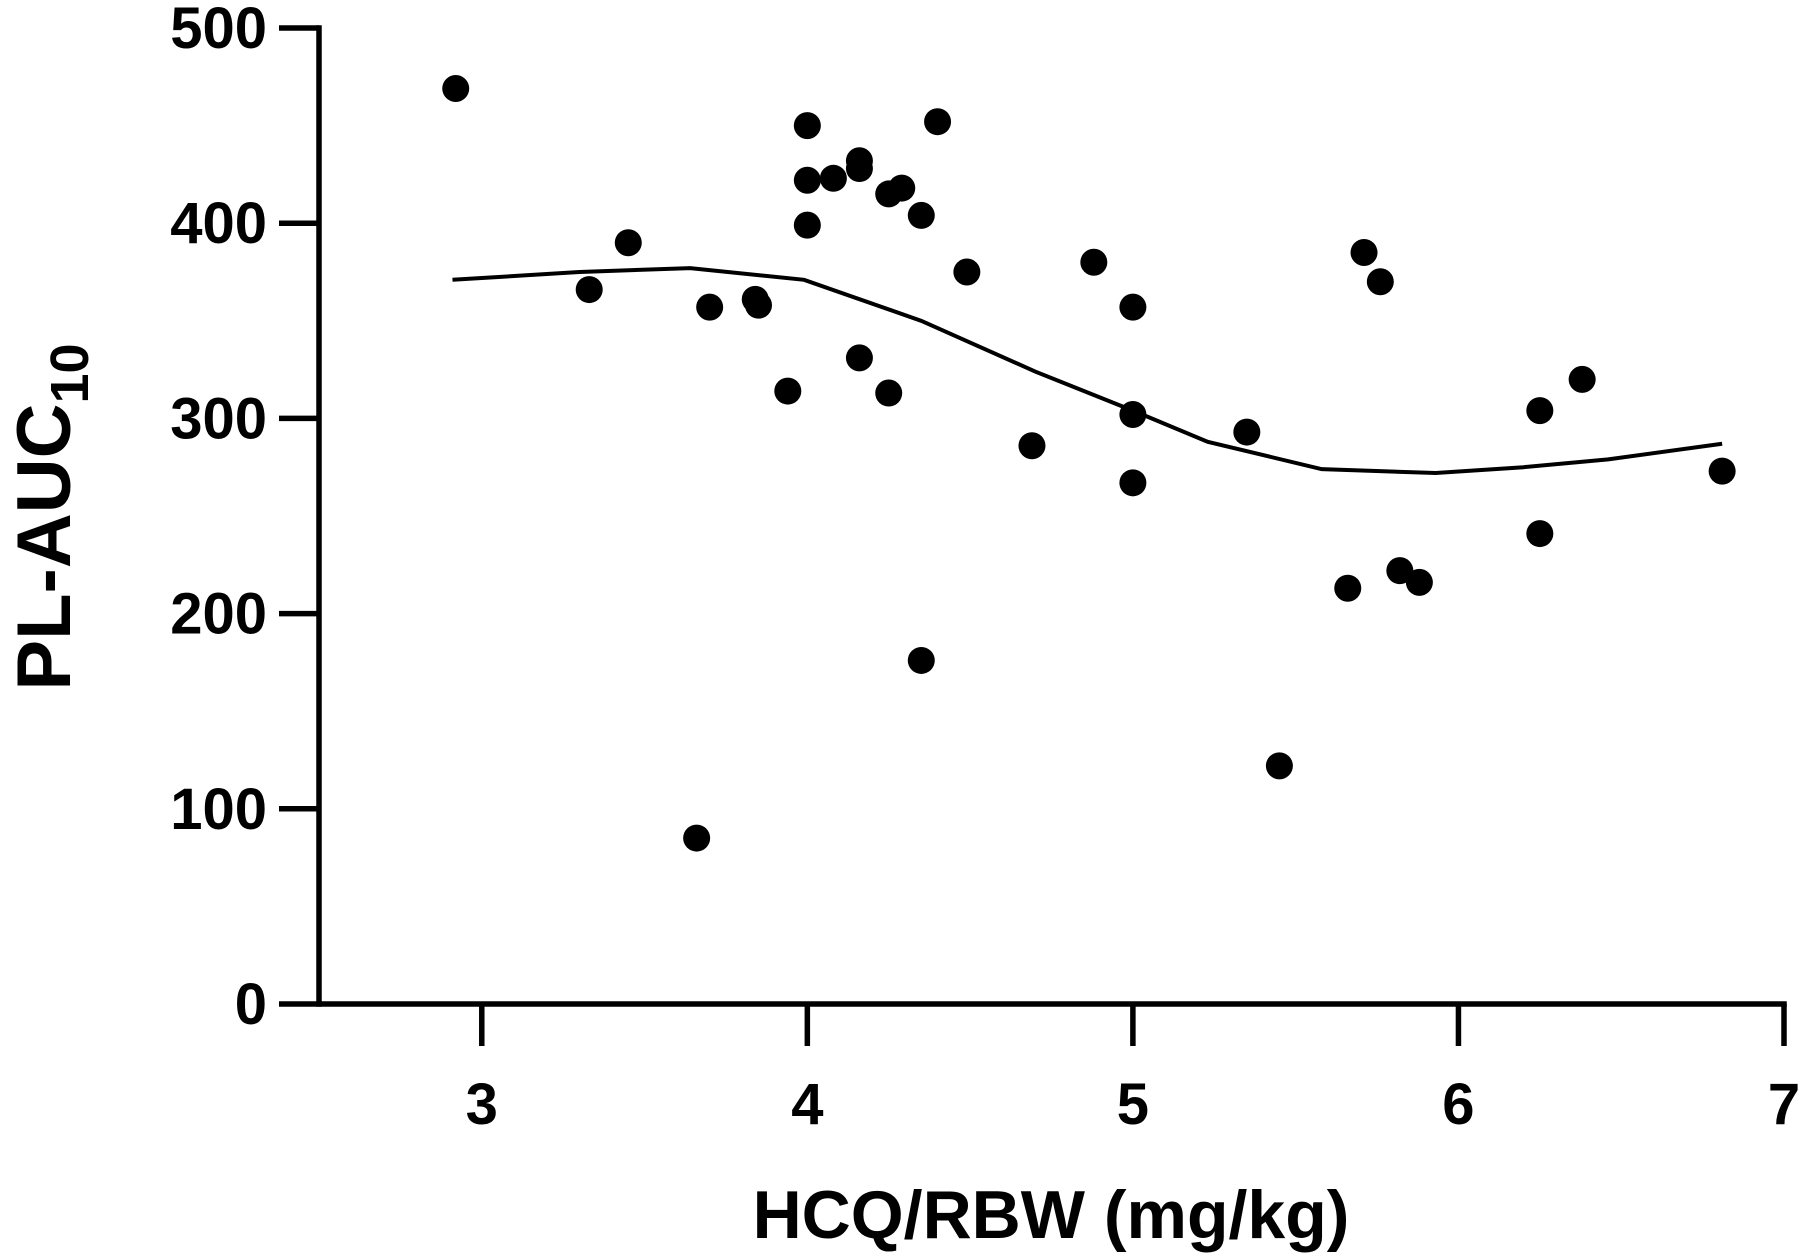 This screenshot has width=1800, height=1259. Describe the element at coordinates (1087, 371) in the screenshot. I see `fit-curve` at that location.